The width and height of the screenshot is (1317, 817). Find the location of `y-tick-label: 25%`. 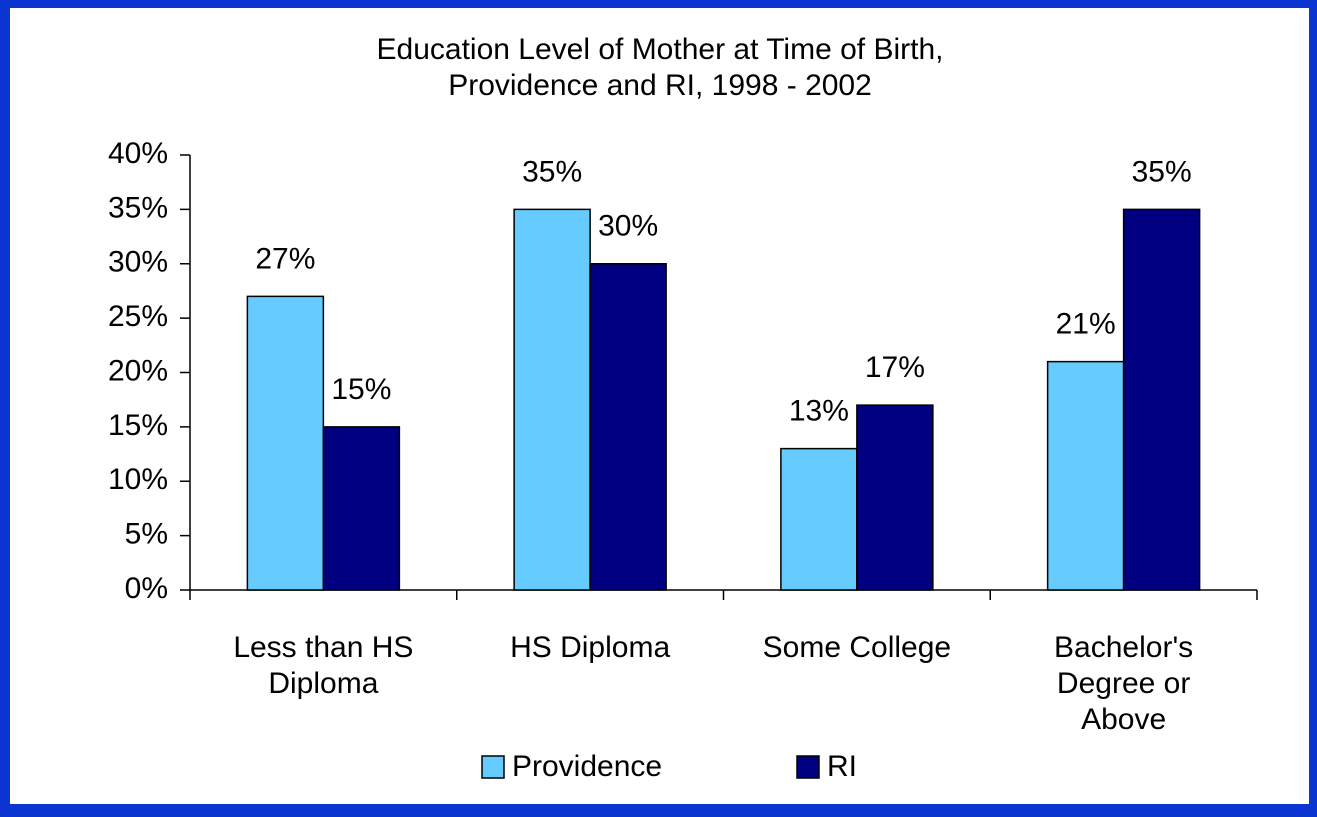

y-tick-label: 25% is located at coordinates (138, 316).